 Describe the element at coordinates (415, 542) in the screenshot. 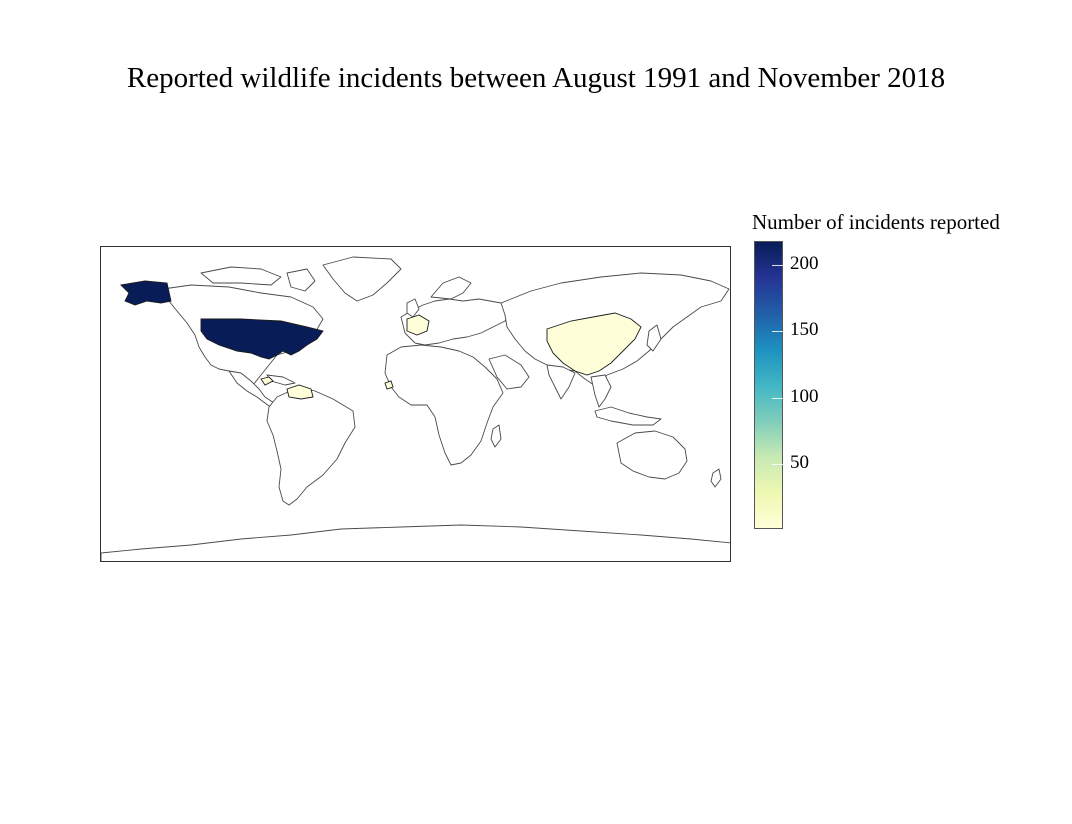

I see `landmass-antarctica` at that location.